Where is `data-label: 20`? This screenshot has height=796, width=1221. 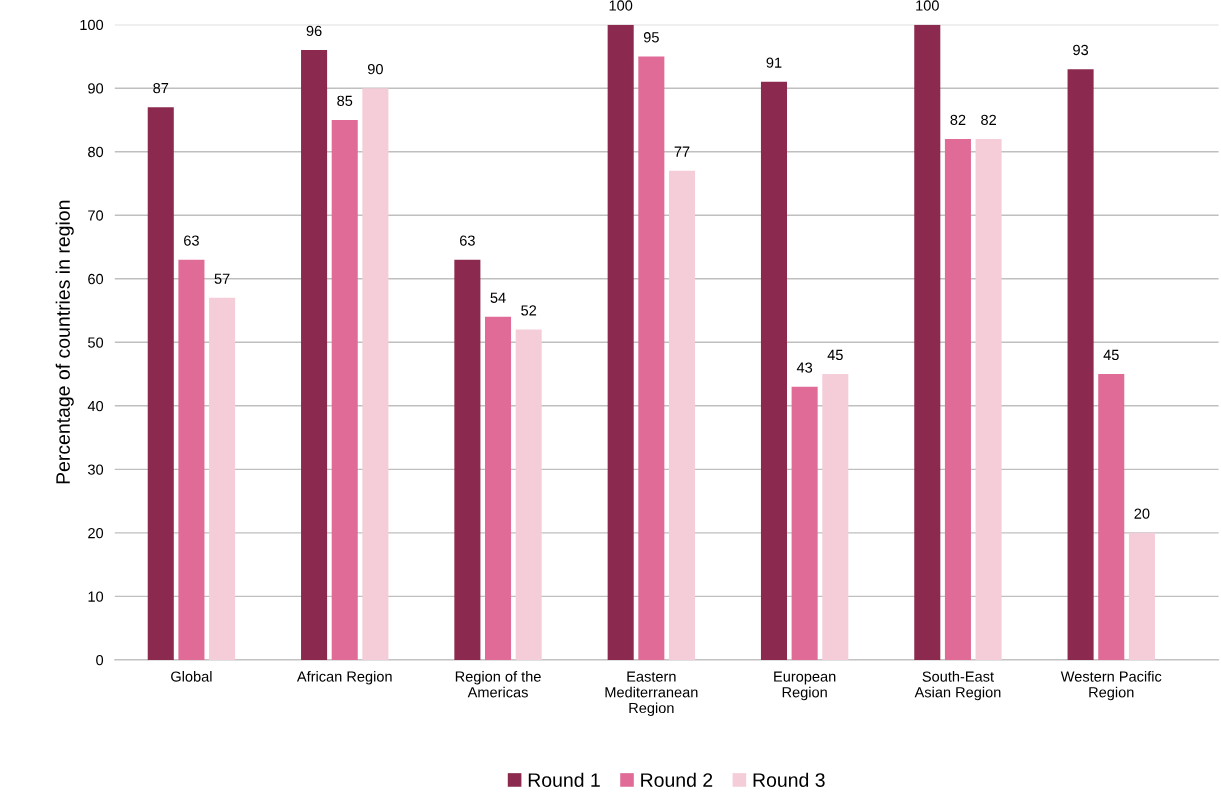
data-label: 20 is located at coordinates (1142, 513).